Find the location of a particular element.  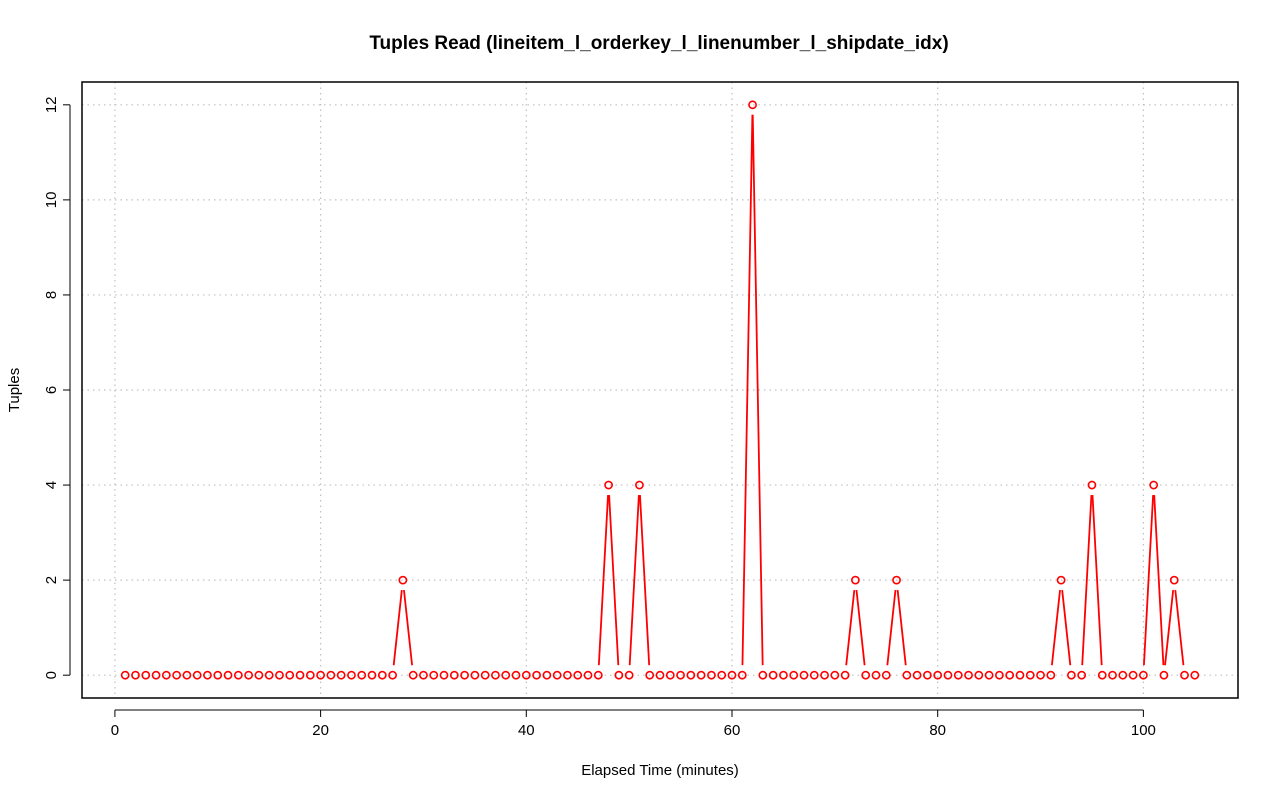

x-tick-label: 60 is located at coordinates (732, 730).